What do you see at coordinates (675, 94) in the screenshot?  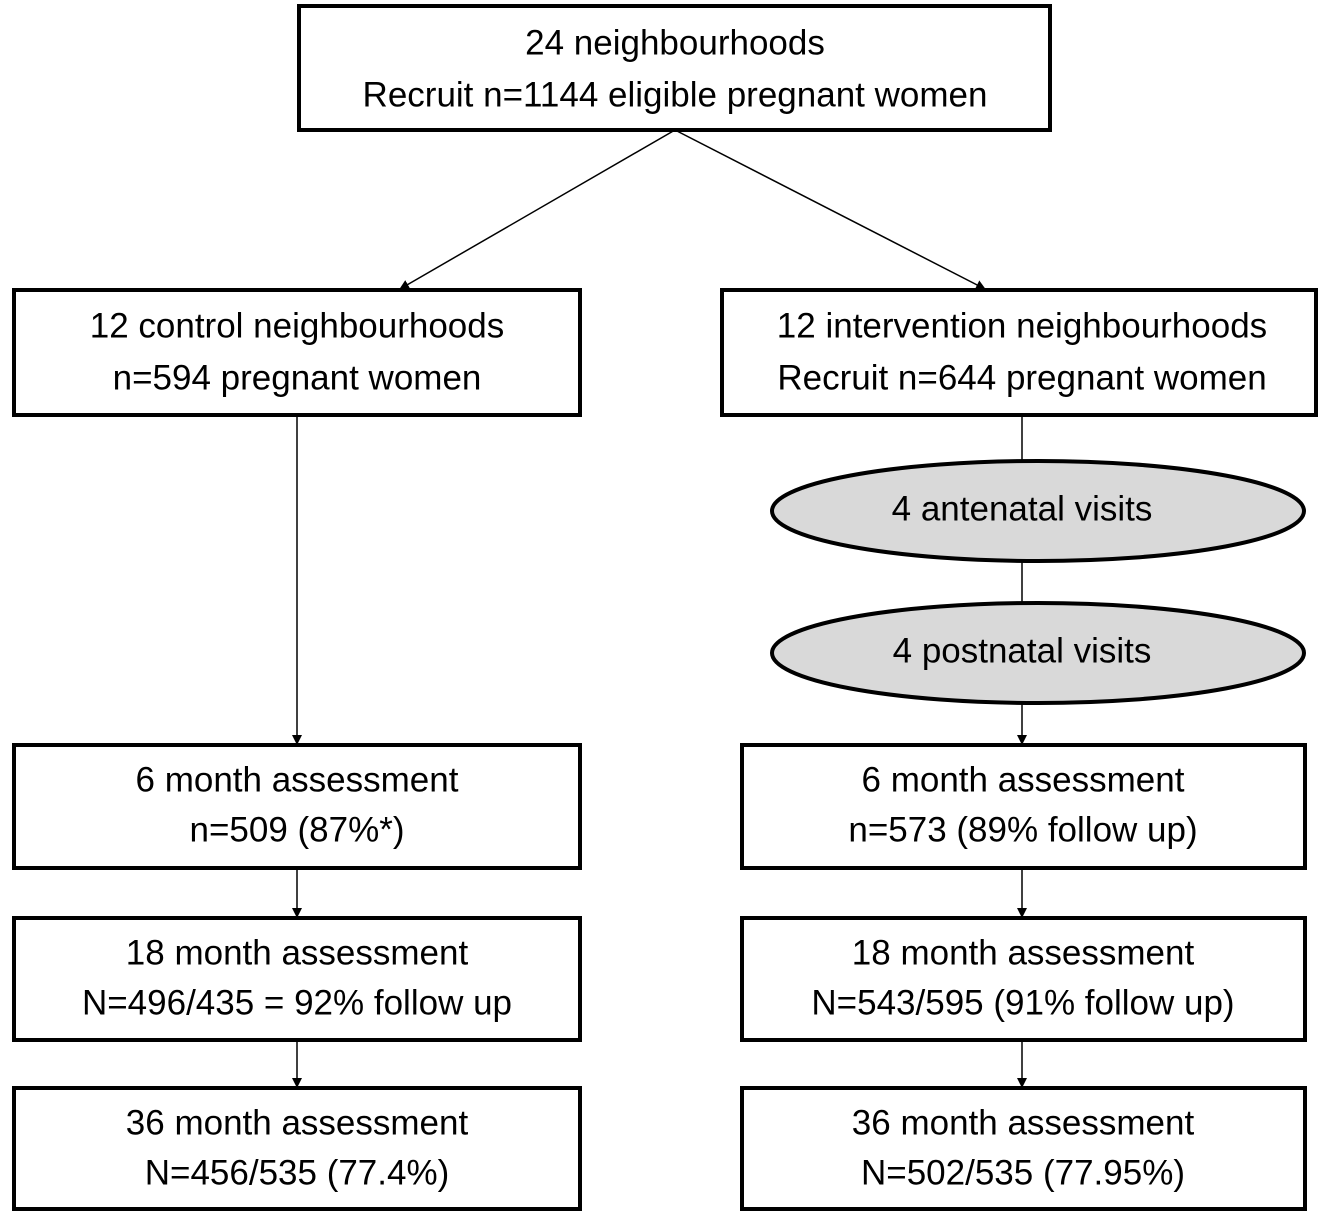 I see `node-label: Recruit n=1144 eligible pregnant women` at bounding box center [675, 94].